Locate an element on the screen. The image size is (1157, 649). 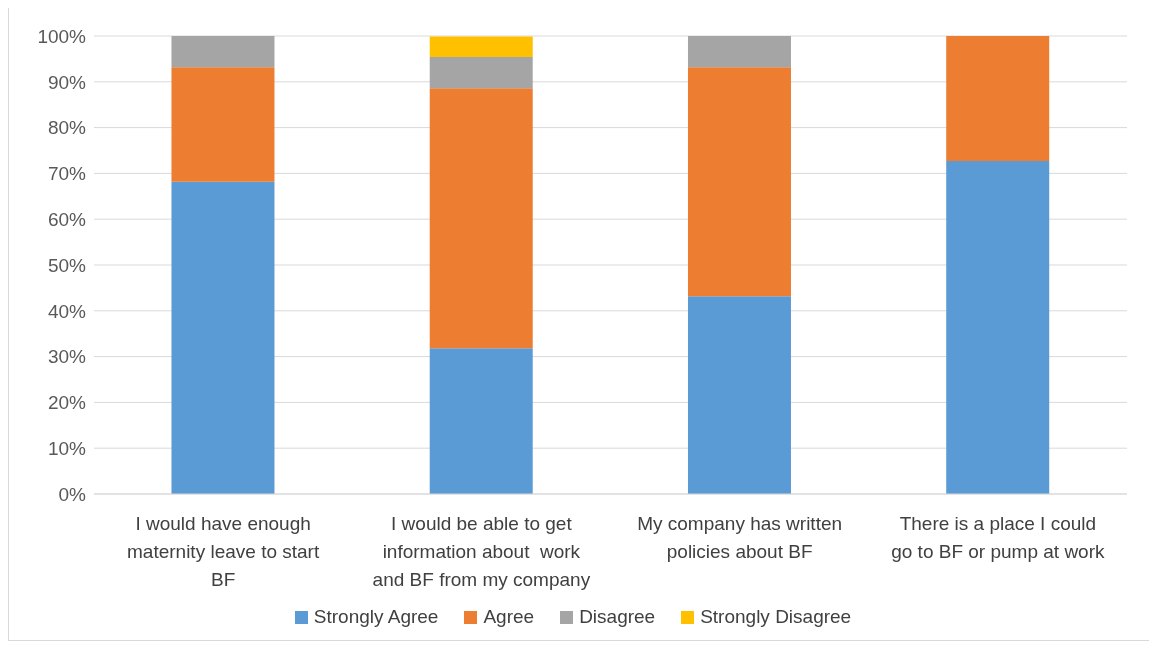
y-tick-label: 100% is located at coordinates (62, 36).